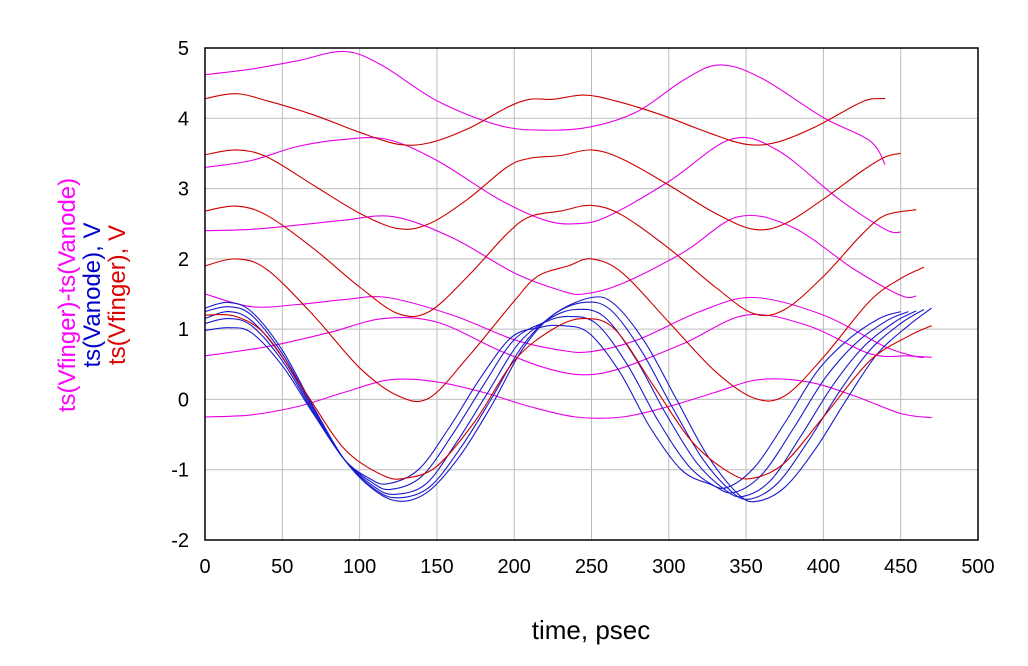 The width and height of the screenshot is (1028, 666). Describe the element at coordinates (668, 567) in the screenshot. I see `x-tick-label: 300` at that location.